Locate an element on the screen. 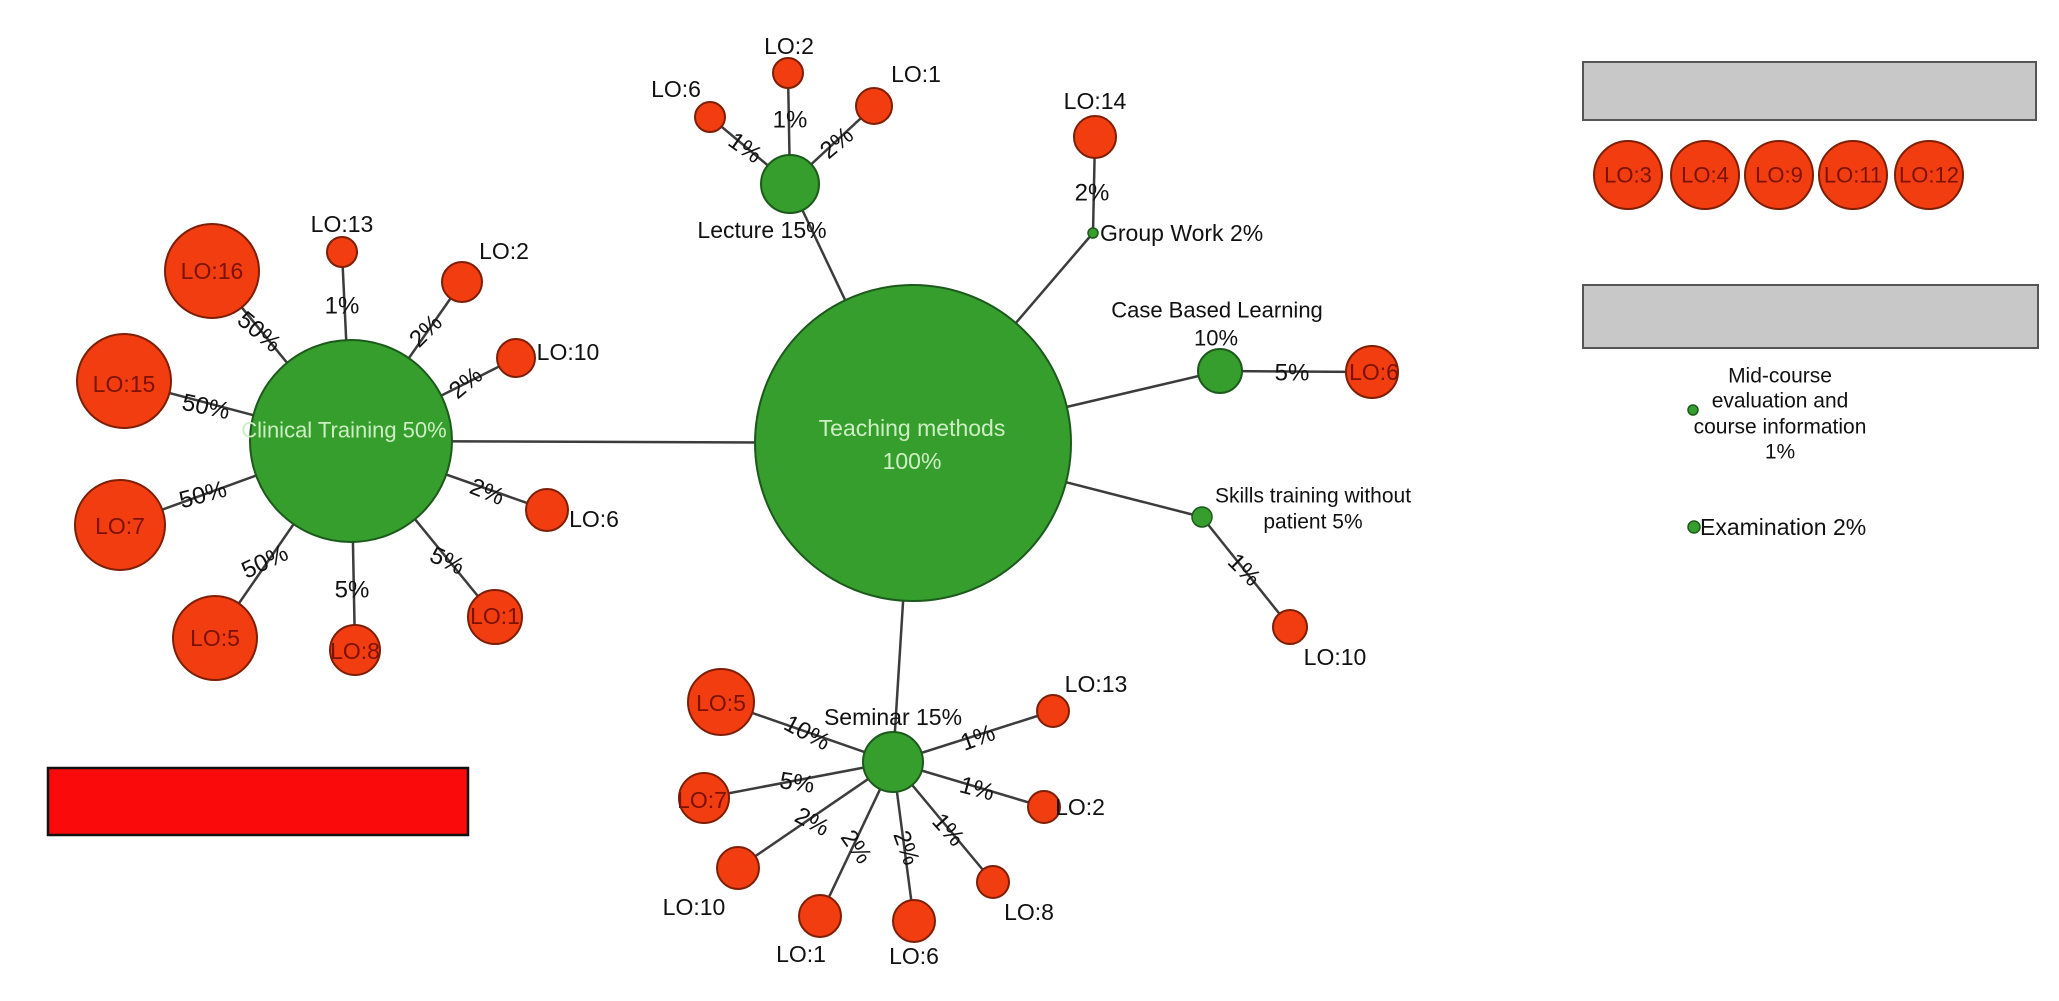 The width and height of the screenshot is (2059, 1001). clinical-lo-7-pct-label: 50% is located at coordinates (202, 495).